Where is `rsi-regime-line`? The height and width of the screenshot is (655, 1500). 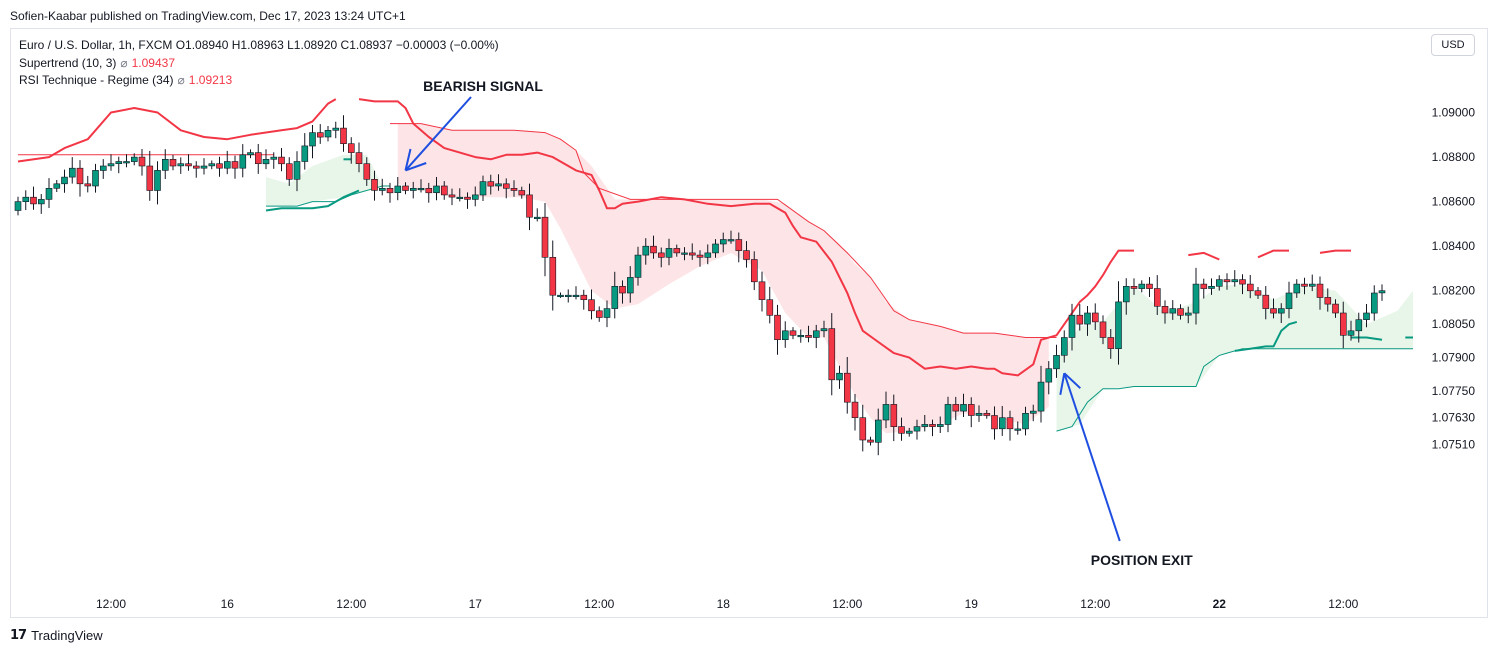
rsi-regime-line is located at coordinates (1234, 390).